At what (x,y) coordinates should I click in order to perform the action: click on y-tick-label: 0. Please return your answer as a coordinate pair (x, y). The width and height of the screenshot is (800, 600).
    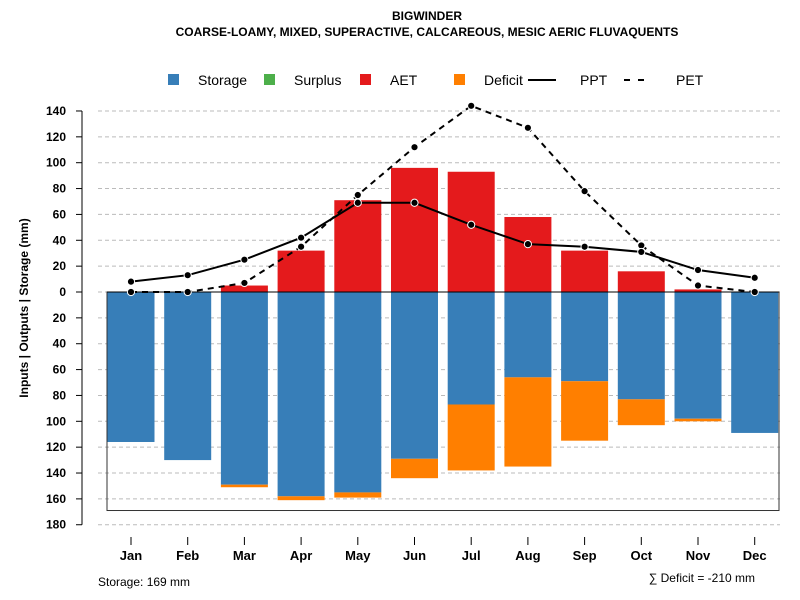
    Looking at the image, I should click on (62, 292).